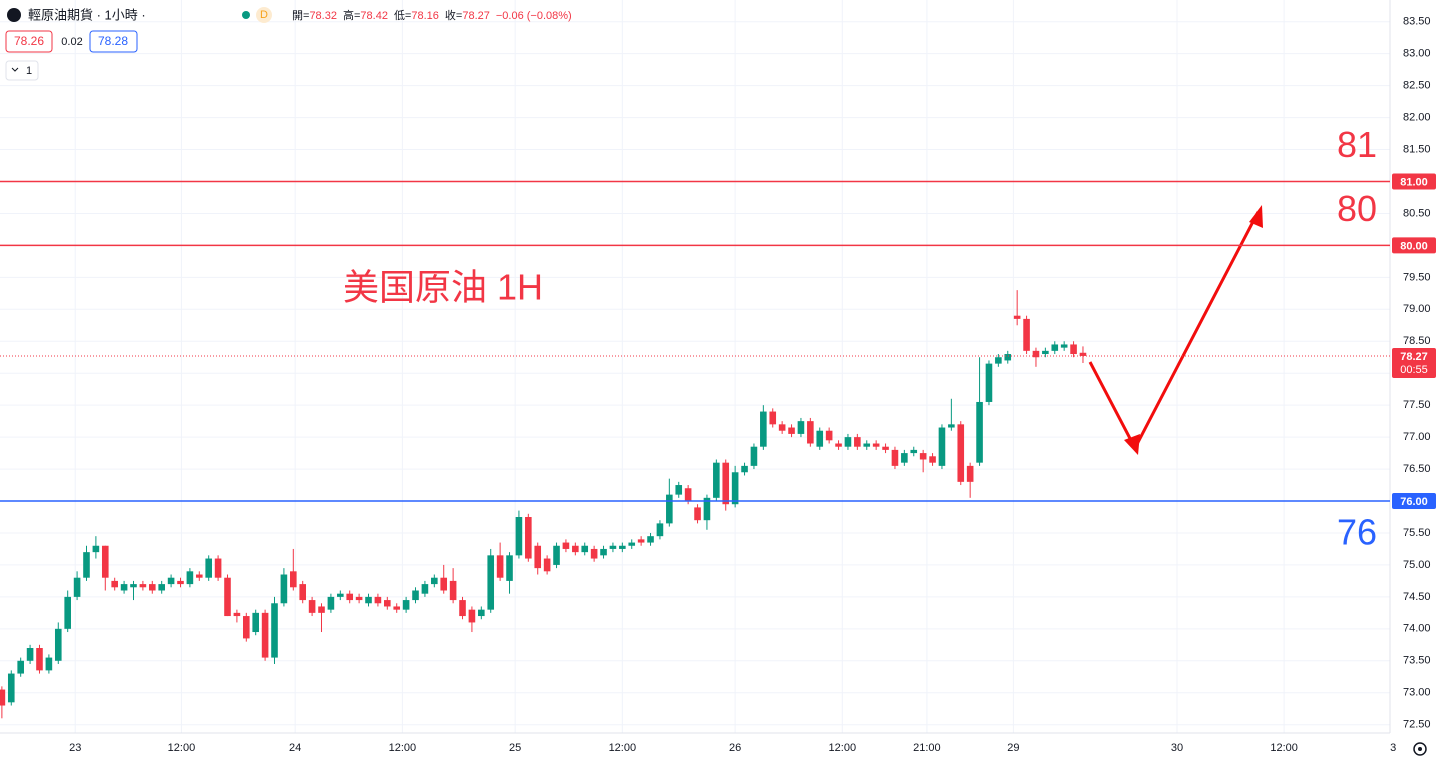  Describe the element at coordinates (15, 69) in the screenshot. I see `chevron` at that location.